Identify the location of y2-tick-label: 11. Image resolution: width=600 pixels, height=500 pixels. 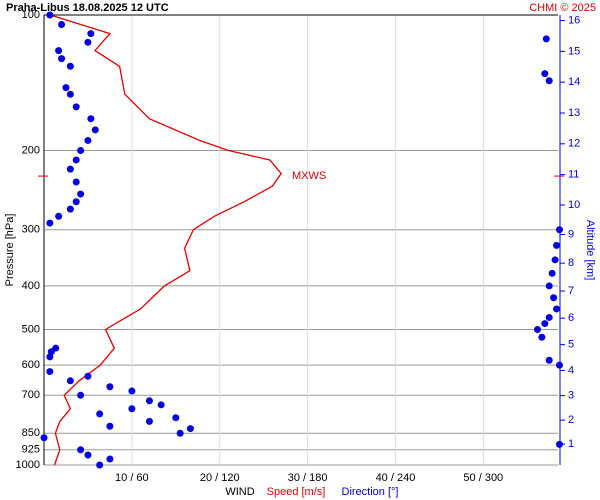
(573, 175).